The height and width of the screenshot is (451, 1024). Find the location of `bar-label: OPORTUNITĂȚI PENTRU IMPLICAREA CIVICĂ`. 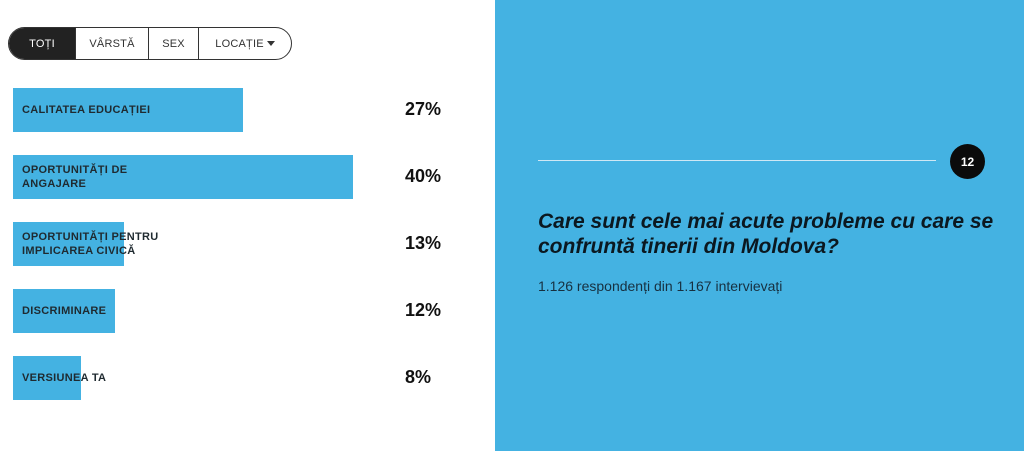

bar-label: OPORTUNITĂȚI PENTRU IMPLICAREA CIVICĂ is located at coordinates (90, 244).